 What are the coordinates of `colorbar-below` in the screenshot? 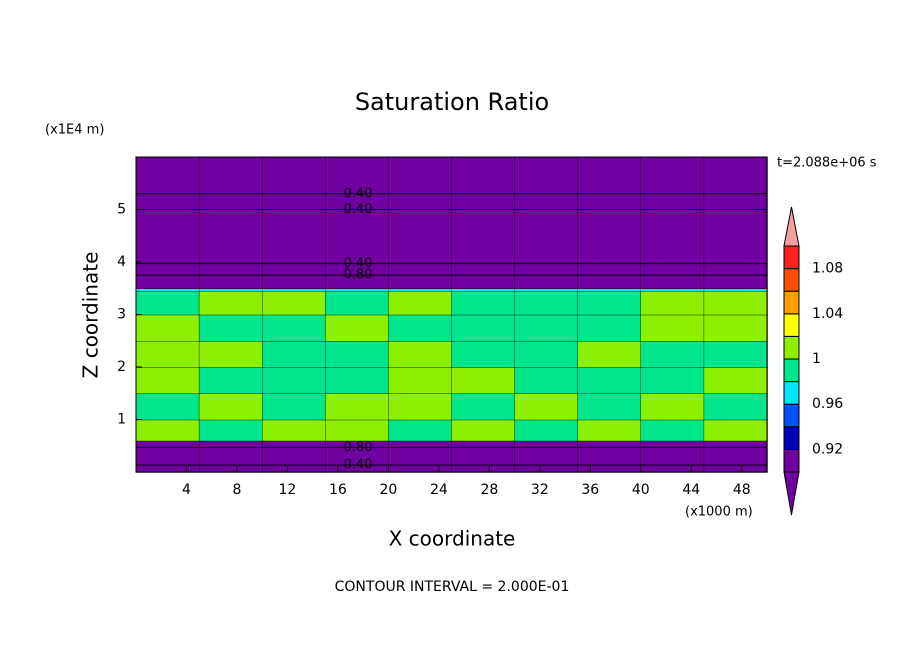 It's located at (791, 493).